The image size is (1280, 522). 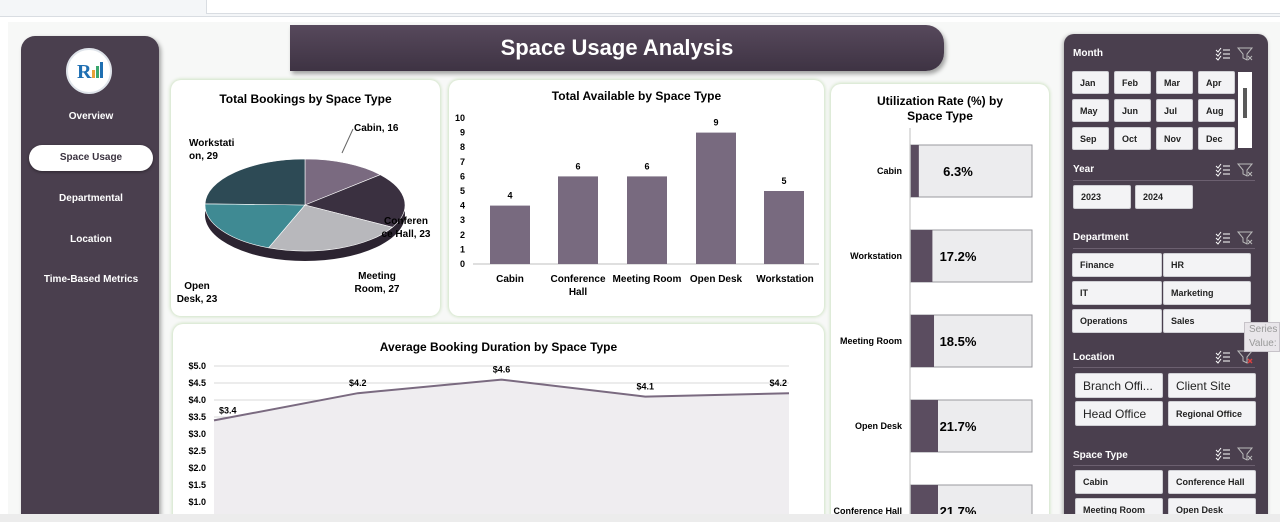 I want to click on area-data-label: $4.1, so click(x=645, y=387).